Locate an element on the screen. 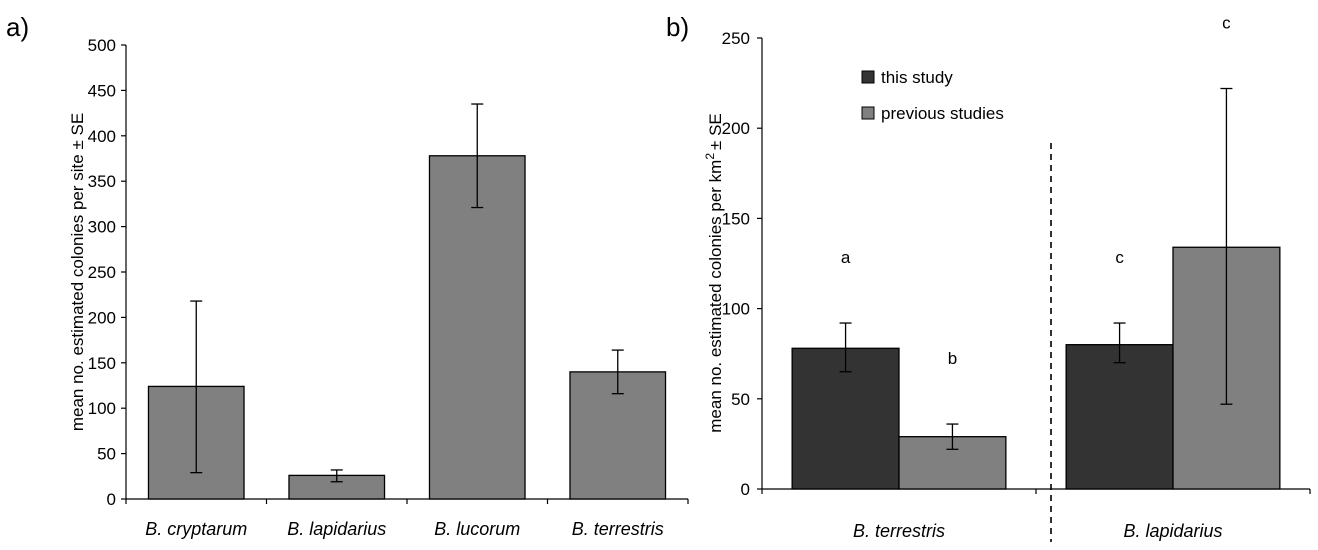  legend-swatch-previous-studies is located at coordinates (868, 113).